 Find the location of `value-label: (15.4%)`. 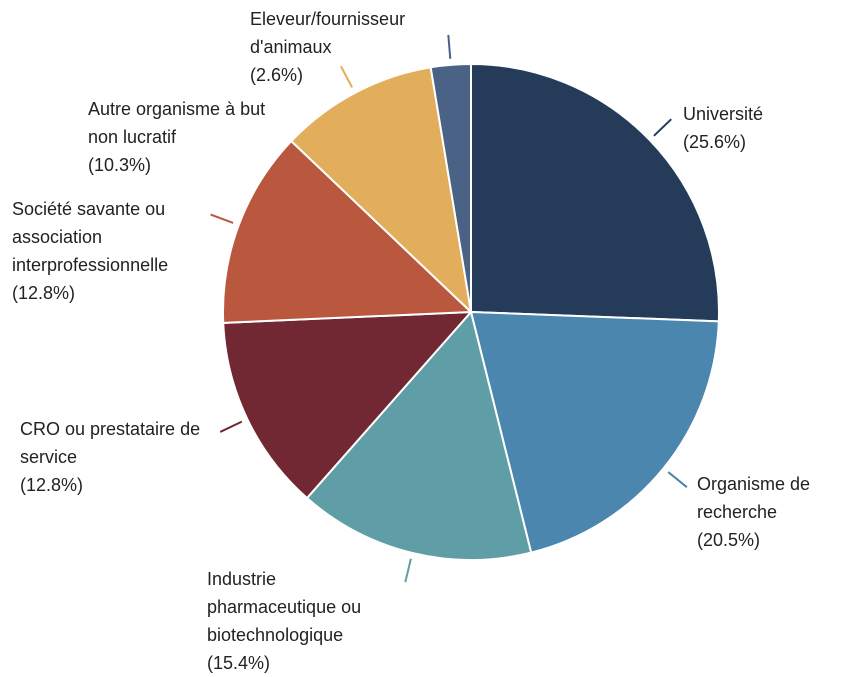

value-label: (15.4%) is located at coordinates (239, 663).